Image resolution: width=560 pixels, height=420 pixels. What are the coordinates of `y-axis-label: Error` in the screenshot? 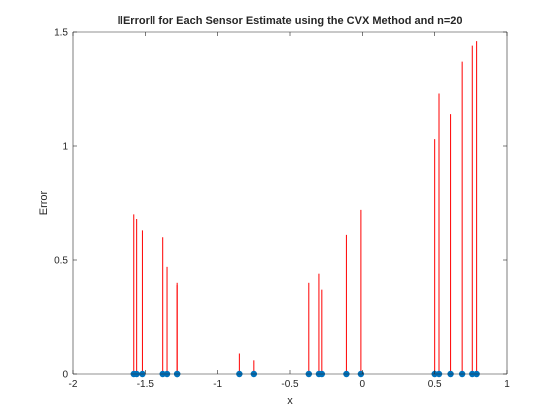 It's located at (44, 202).